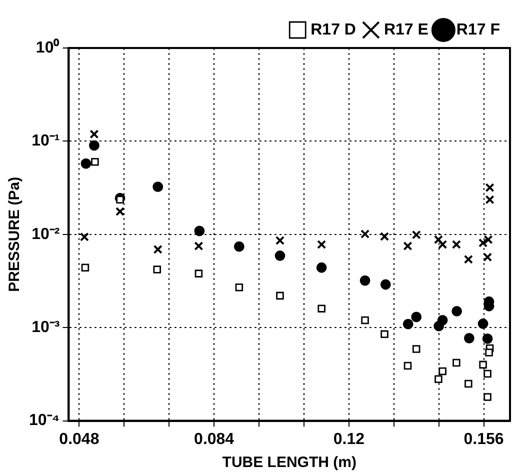  I want to click on y-axis-title: PRESSURE (Pa), so click(15, 234).